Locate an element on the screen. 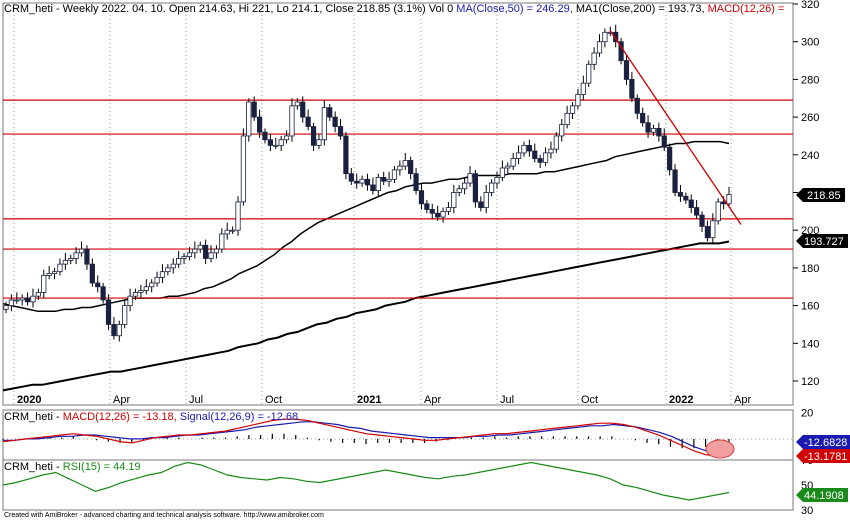 Image resolution: width=850 pixels, height=520 pixels. ma200-label: MA1(Close,200) = 193.73, is located at coordinates (642, 9).